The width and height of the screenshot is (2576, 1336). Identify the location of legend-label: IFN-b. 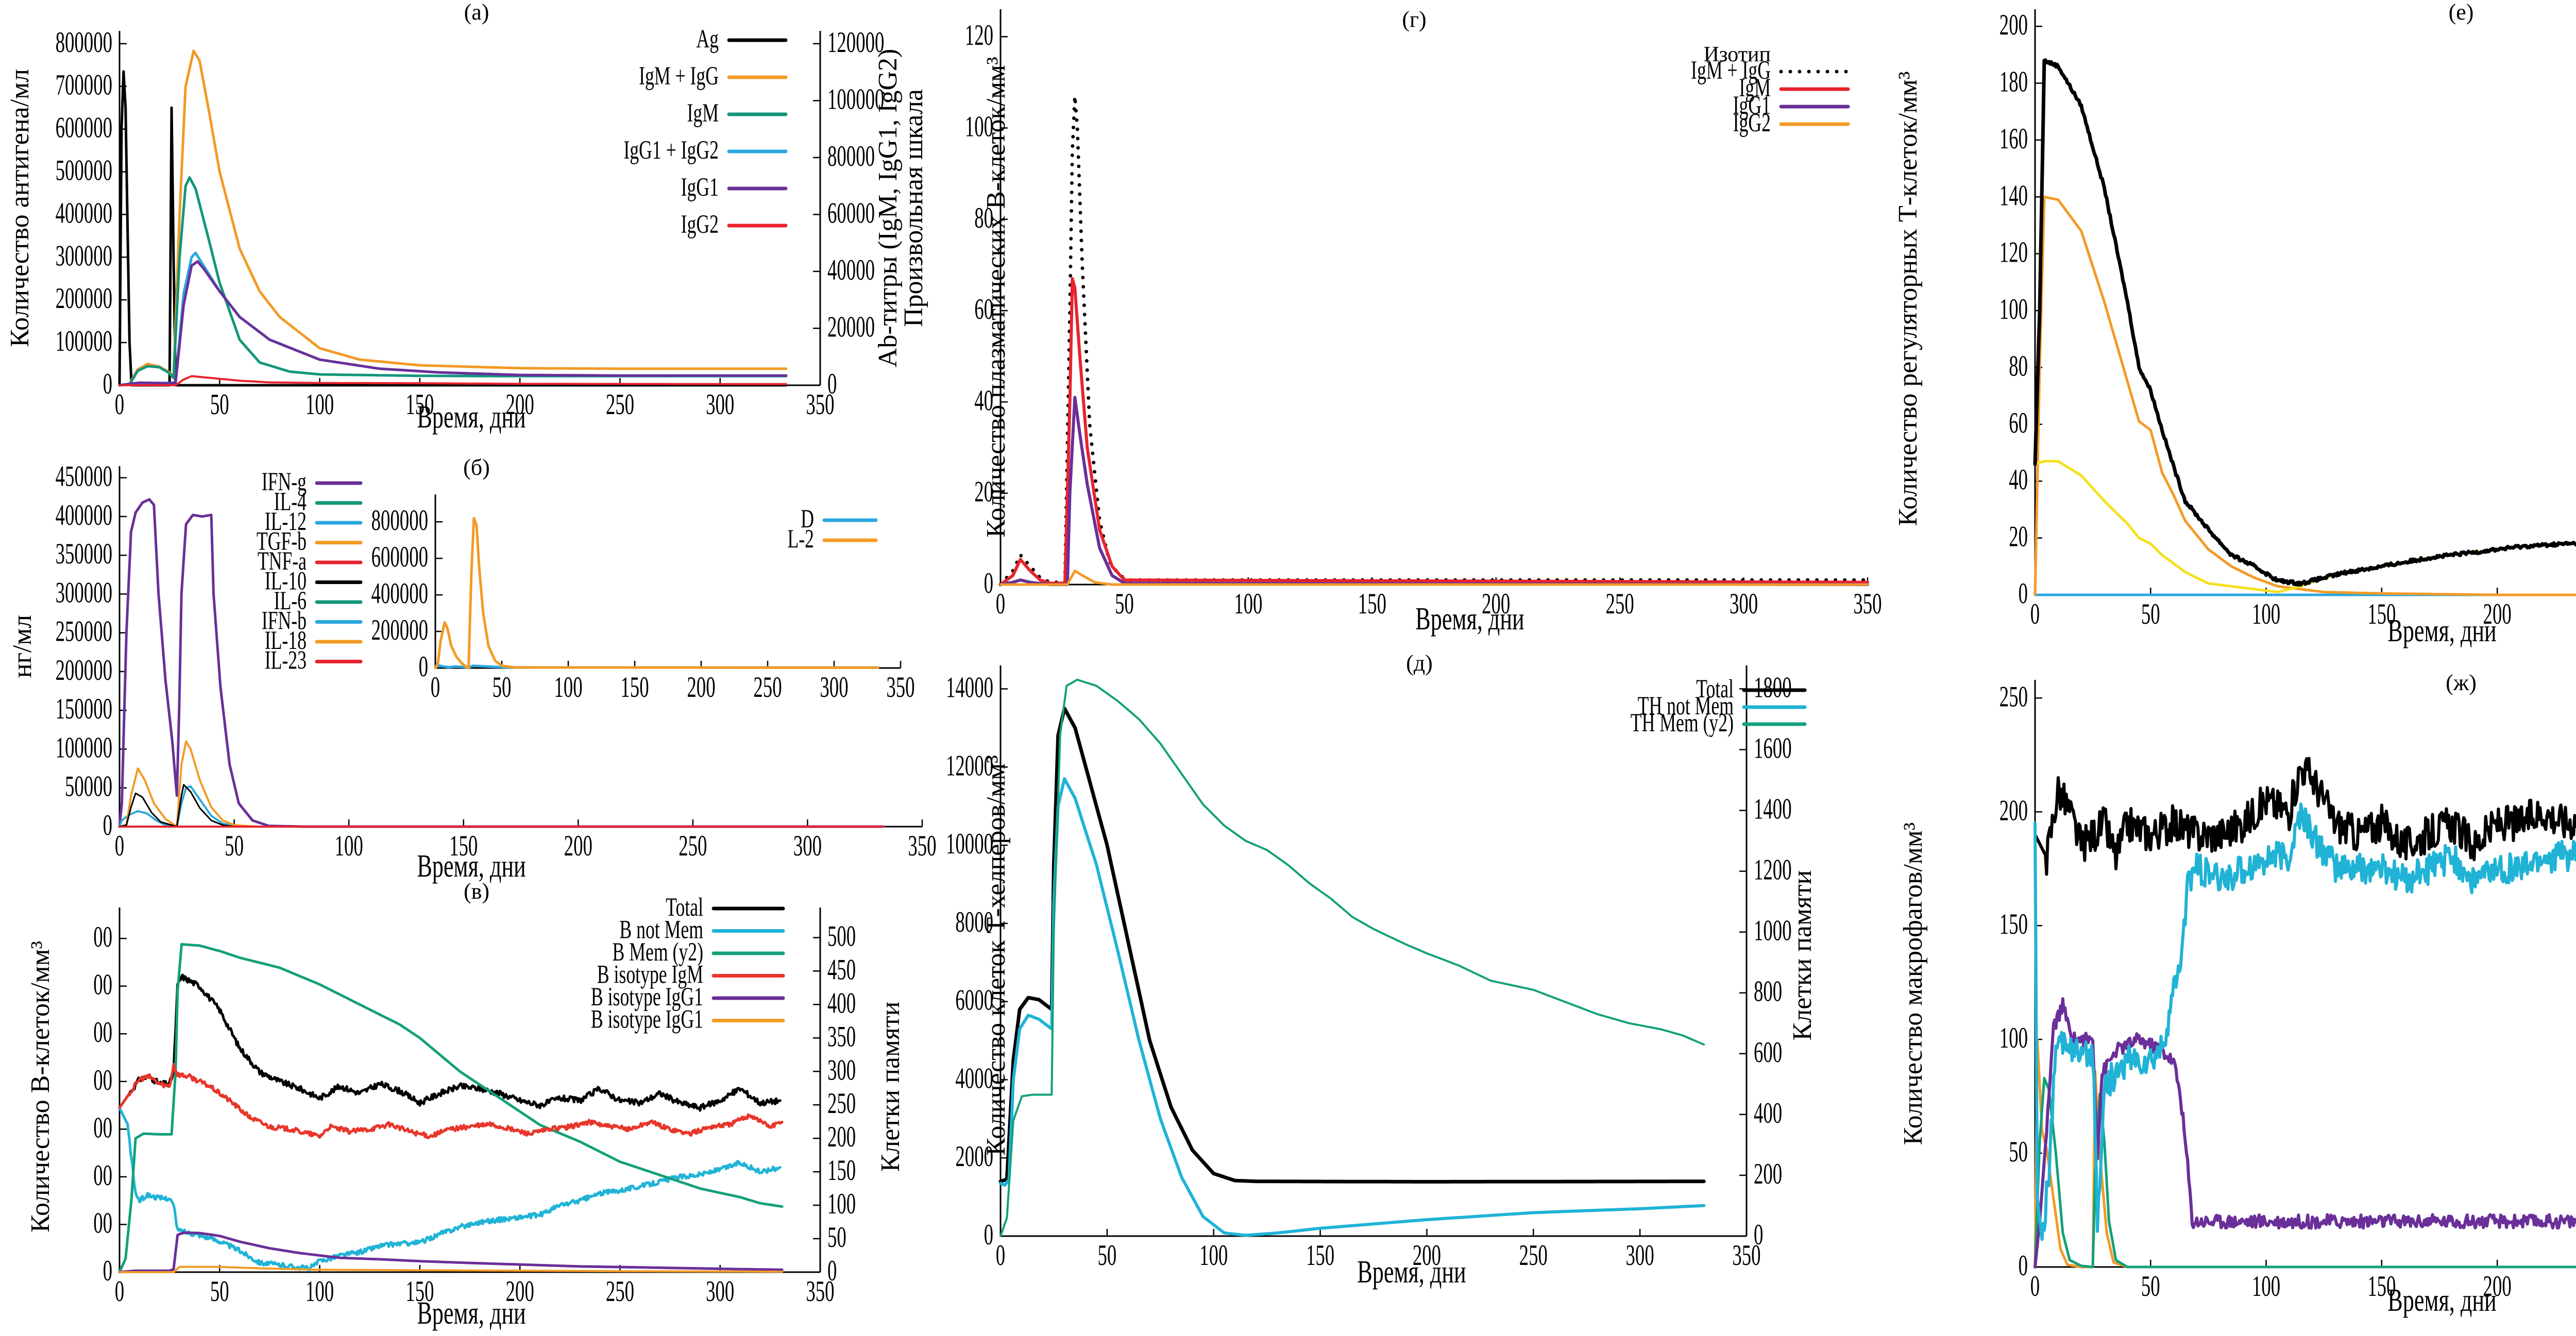
(284, 621).